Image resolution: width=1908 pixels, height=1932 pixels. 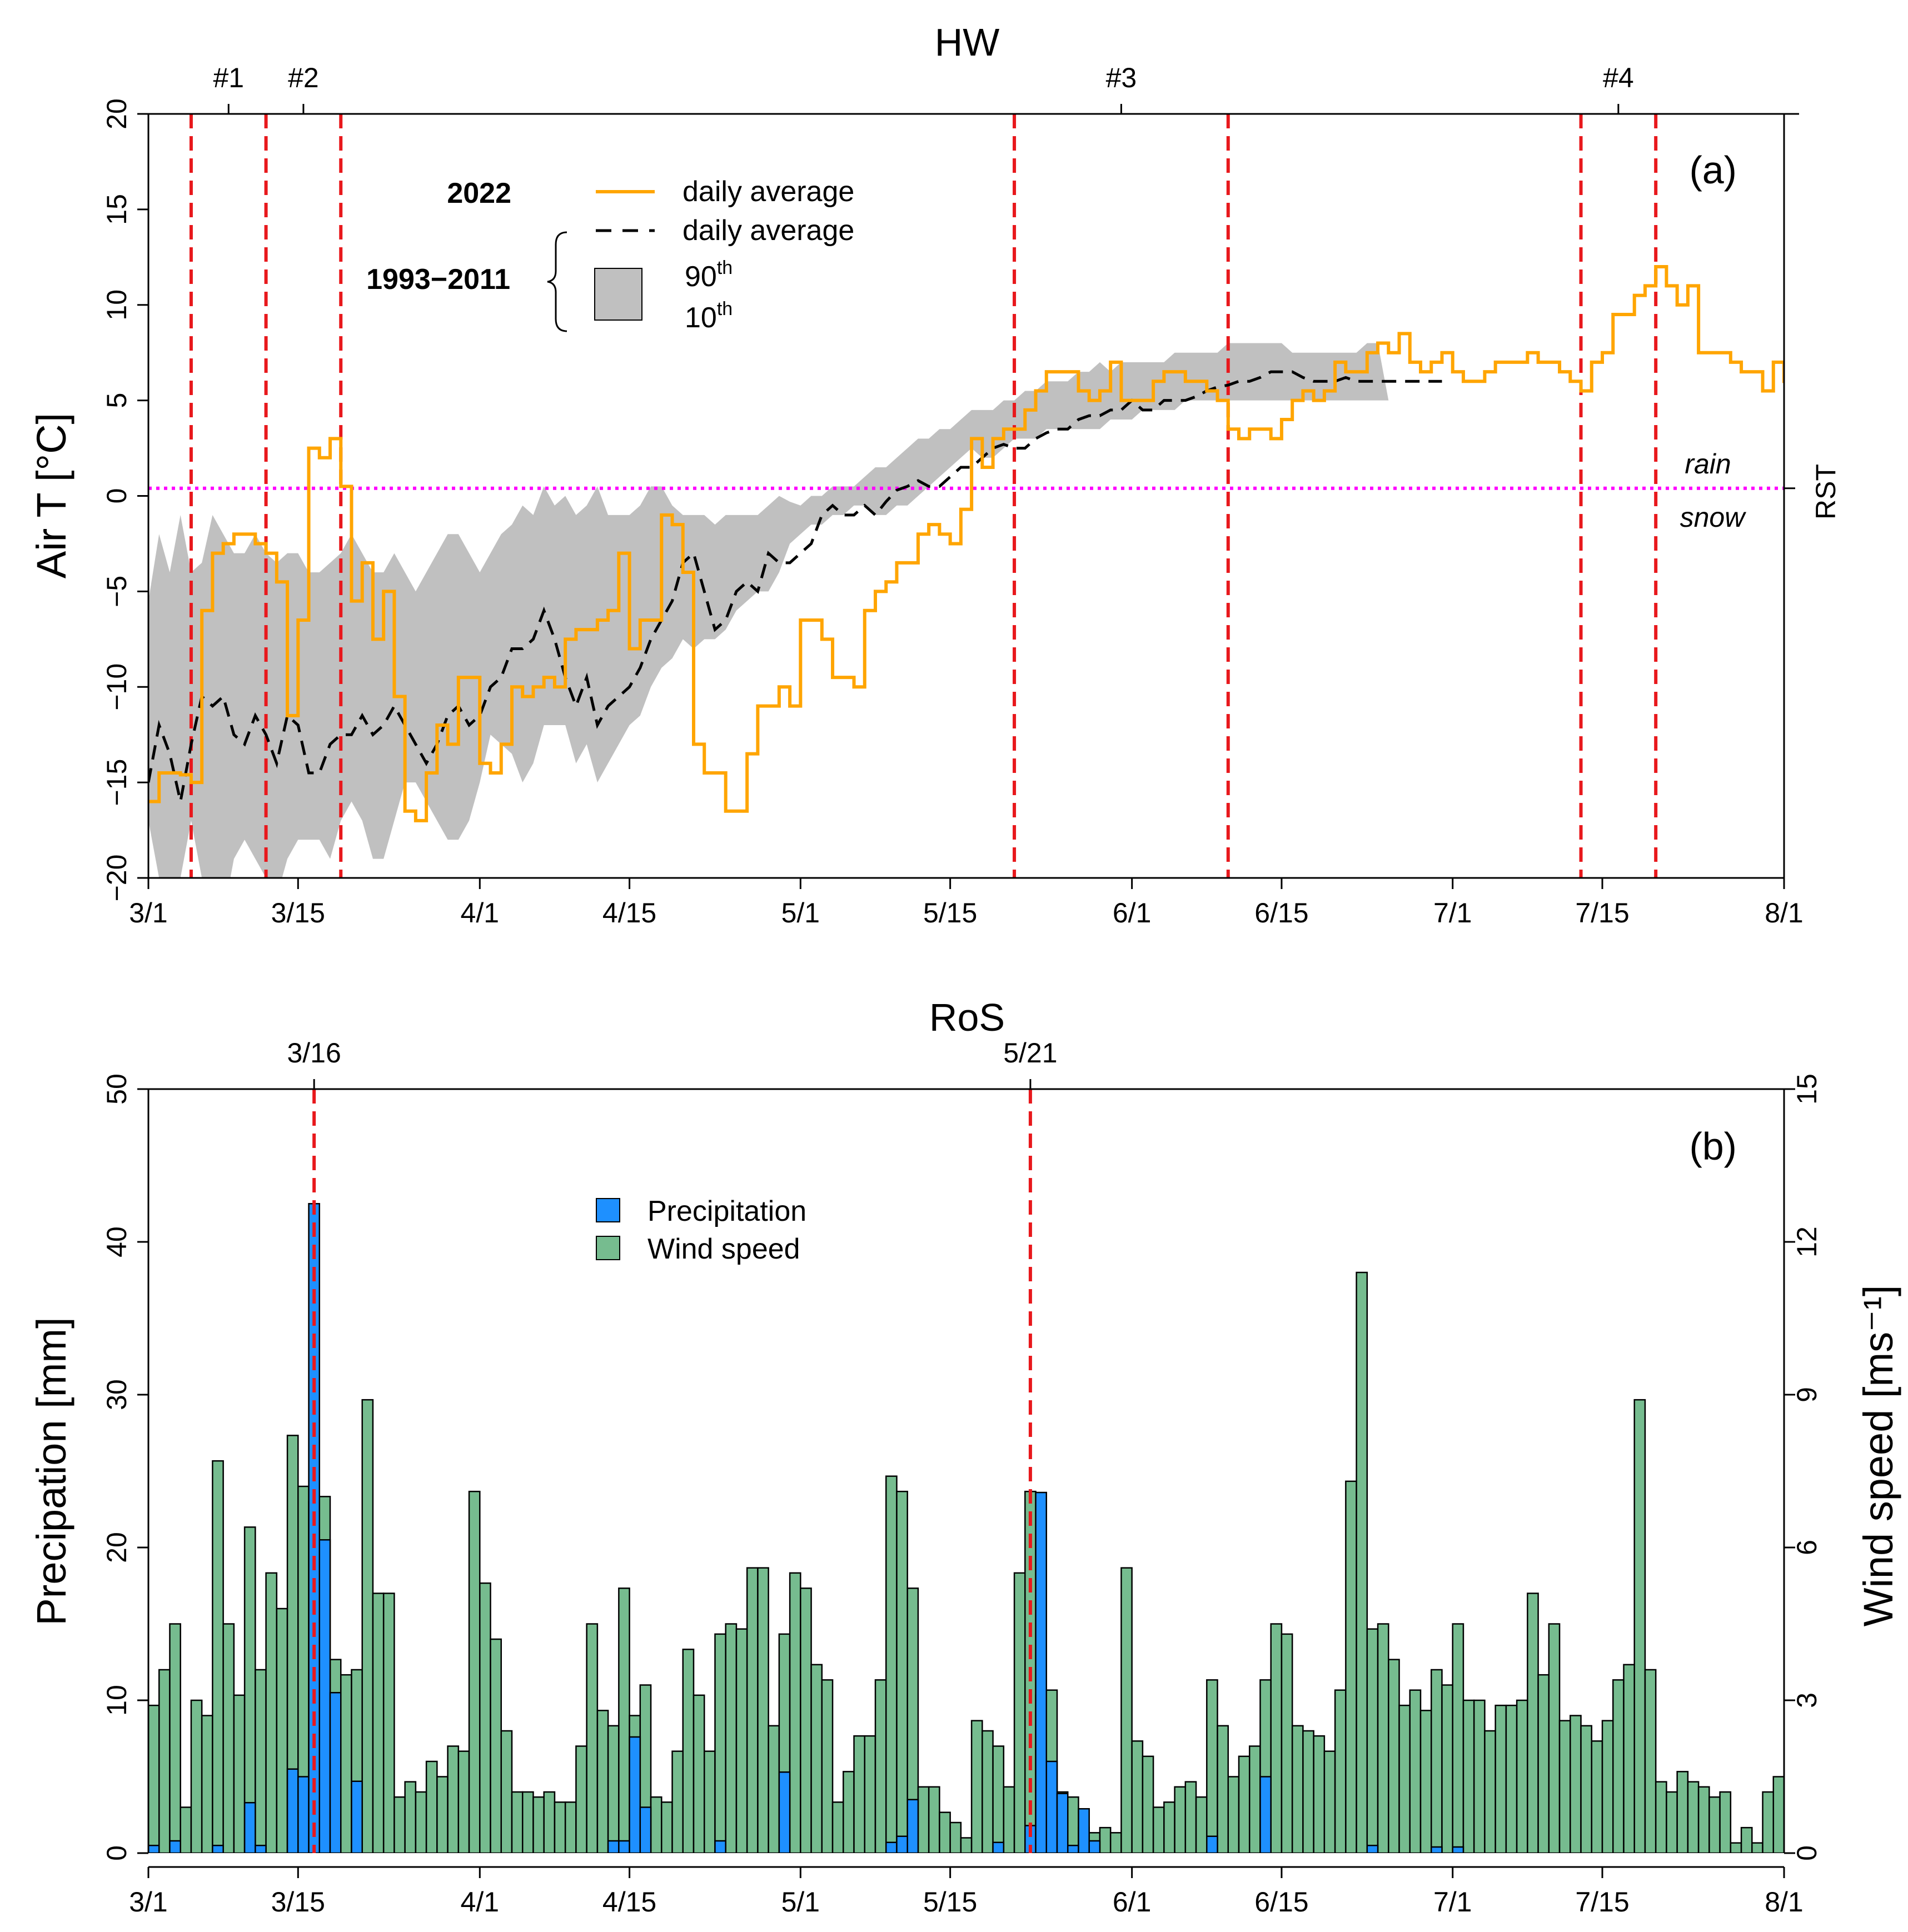 I want to click on panel-a-x-ticks: 3/1 3/15 4/1 4/15 5/1 5/15 6/1 6/15 7/1 7/15 8/1, so click(x=966, y=903).